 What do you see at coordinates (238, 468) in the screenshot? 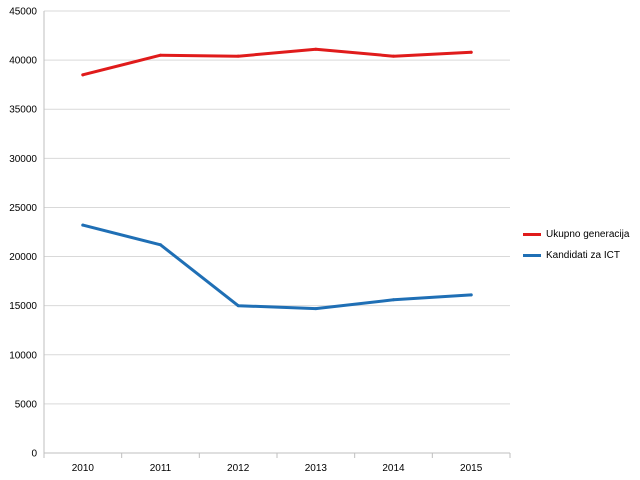
I see `x-tick-label: 2012` at bounding box center [238, 468].